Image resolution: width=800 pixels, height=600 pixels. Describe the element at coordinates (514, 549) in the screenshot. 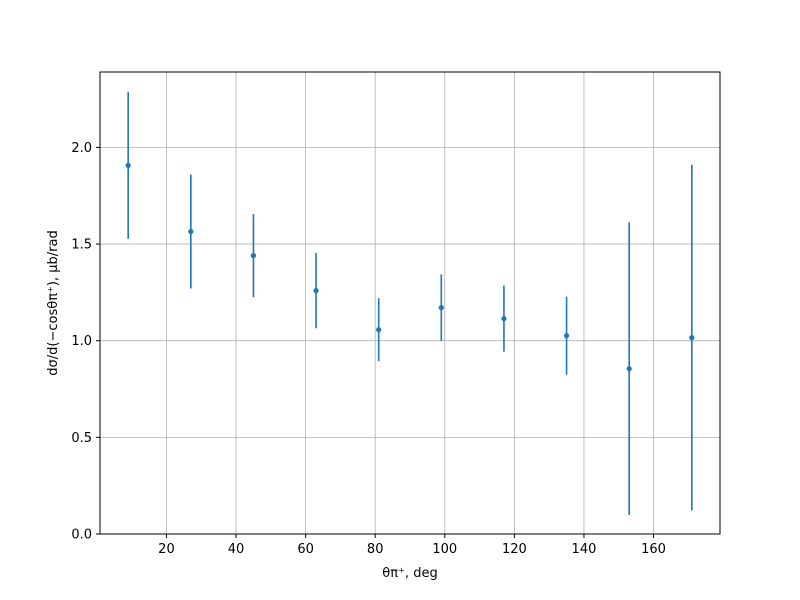

I see `x-tick-label: 120` at that location.